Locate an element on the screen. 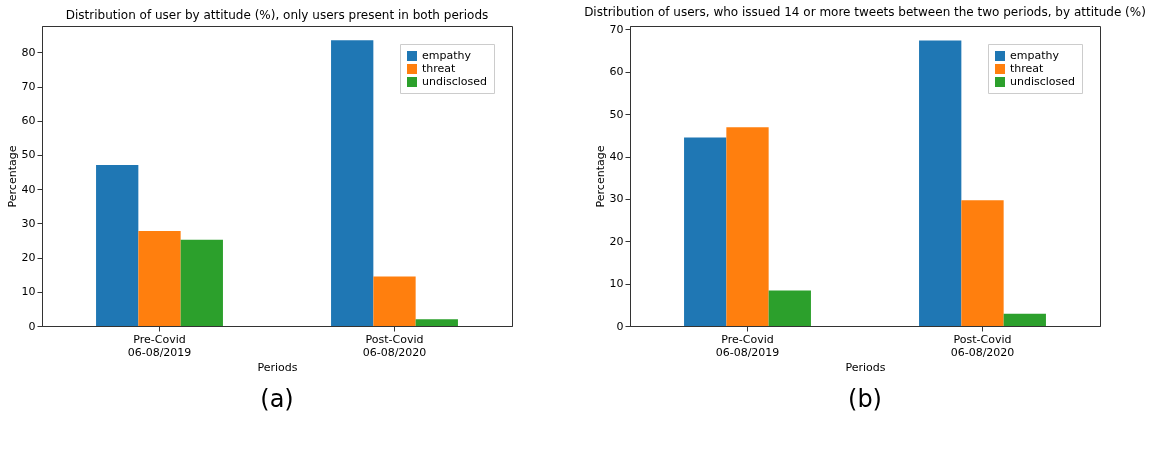 The width and height of the screenshot is (1168, 466). text: (a) is located at coordinates (277, 399).